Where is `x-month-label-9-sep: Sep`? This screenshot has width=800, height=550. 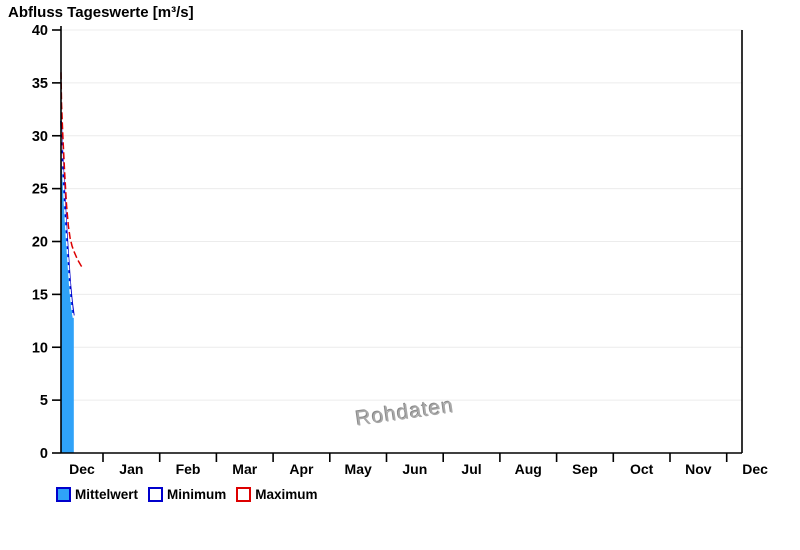
x-month-label-9-sep: Sep is located at coordinates (585, 469).